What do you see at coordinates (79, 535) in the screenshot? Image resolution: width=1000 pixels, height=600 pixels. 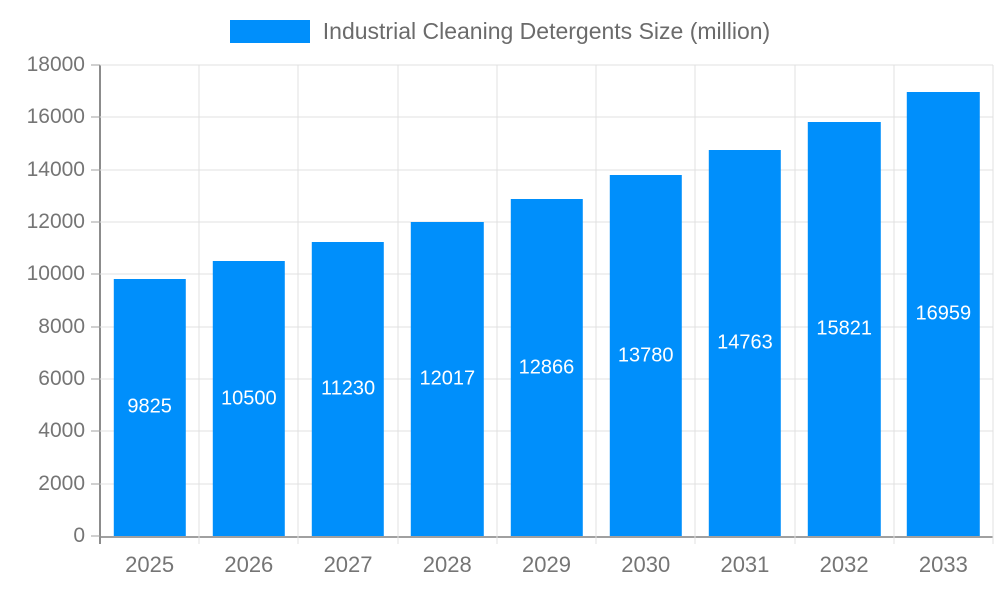 I see `y-axis-tick-label: 0` at bounding box center [79, 535].